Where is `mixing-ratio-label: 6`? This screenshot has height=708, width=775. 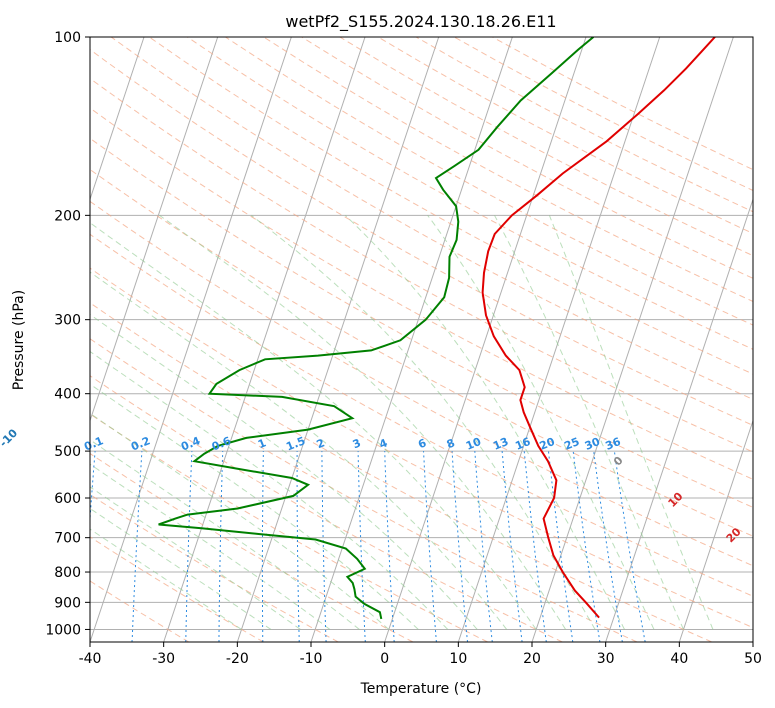
mixing-ratio-label: 6 is located at coordinates (422, 443).